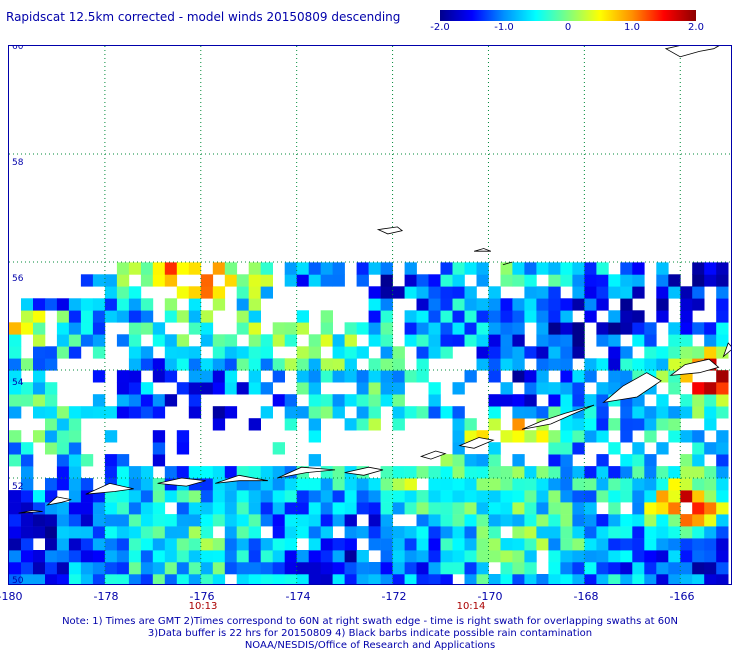 The height and width of the screenshot is (651, 740). What do you see at coordinates (18, 383) in the screenshot?
I see `lat-label: 54` at bounding box center [18, 383].